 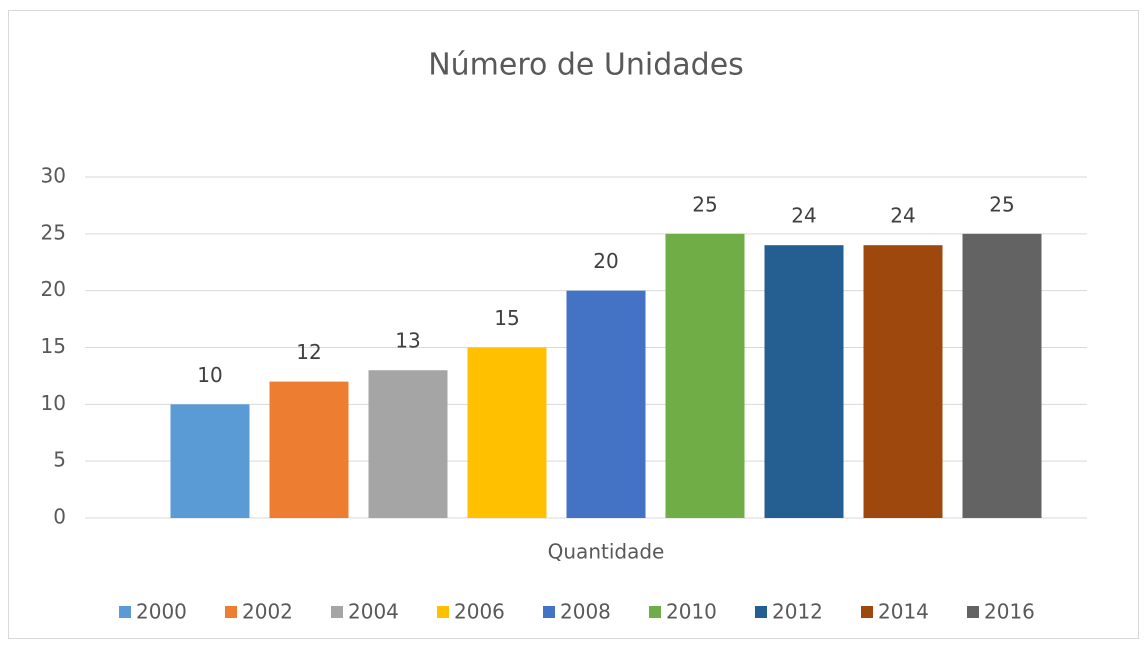 What do you see at coordinates (53, 346) in the screenshot?
I see `y-tick-label: 15` at bounding box center [53, 346].